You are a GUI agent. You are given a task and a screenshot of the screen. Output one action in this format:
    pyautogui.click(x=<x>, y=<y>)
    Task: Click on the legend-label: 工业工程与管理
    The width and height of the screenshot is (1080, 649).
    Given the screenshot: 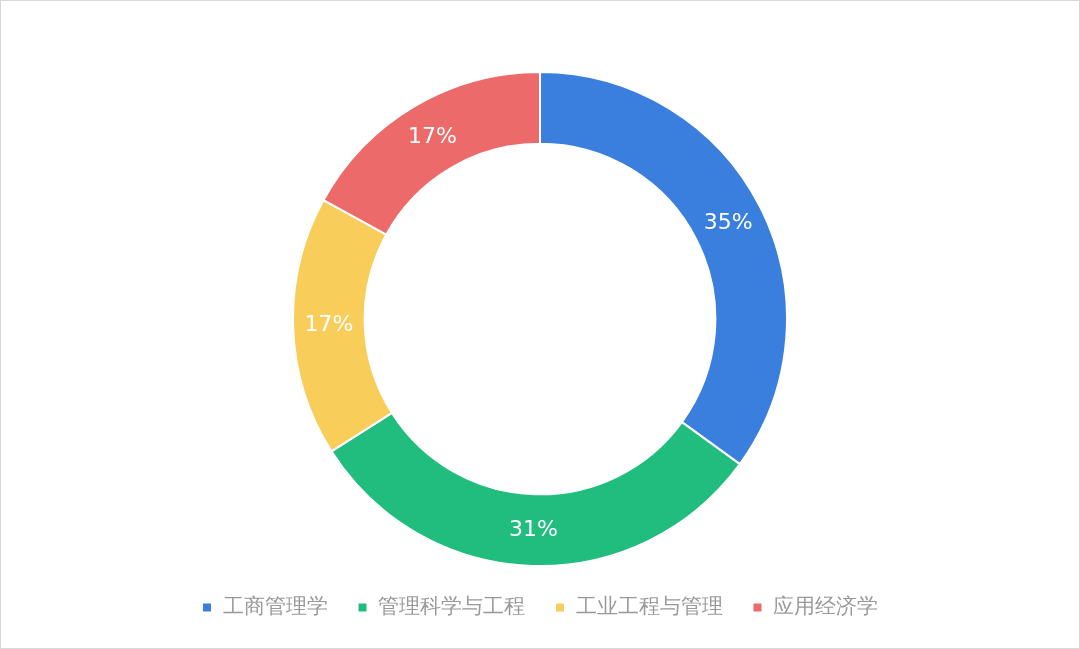 What is the action you would take?
    pyautogui.click(x=649, y=605)
    